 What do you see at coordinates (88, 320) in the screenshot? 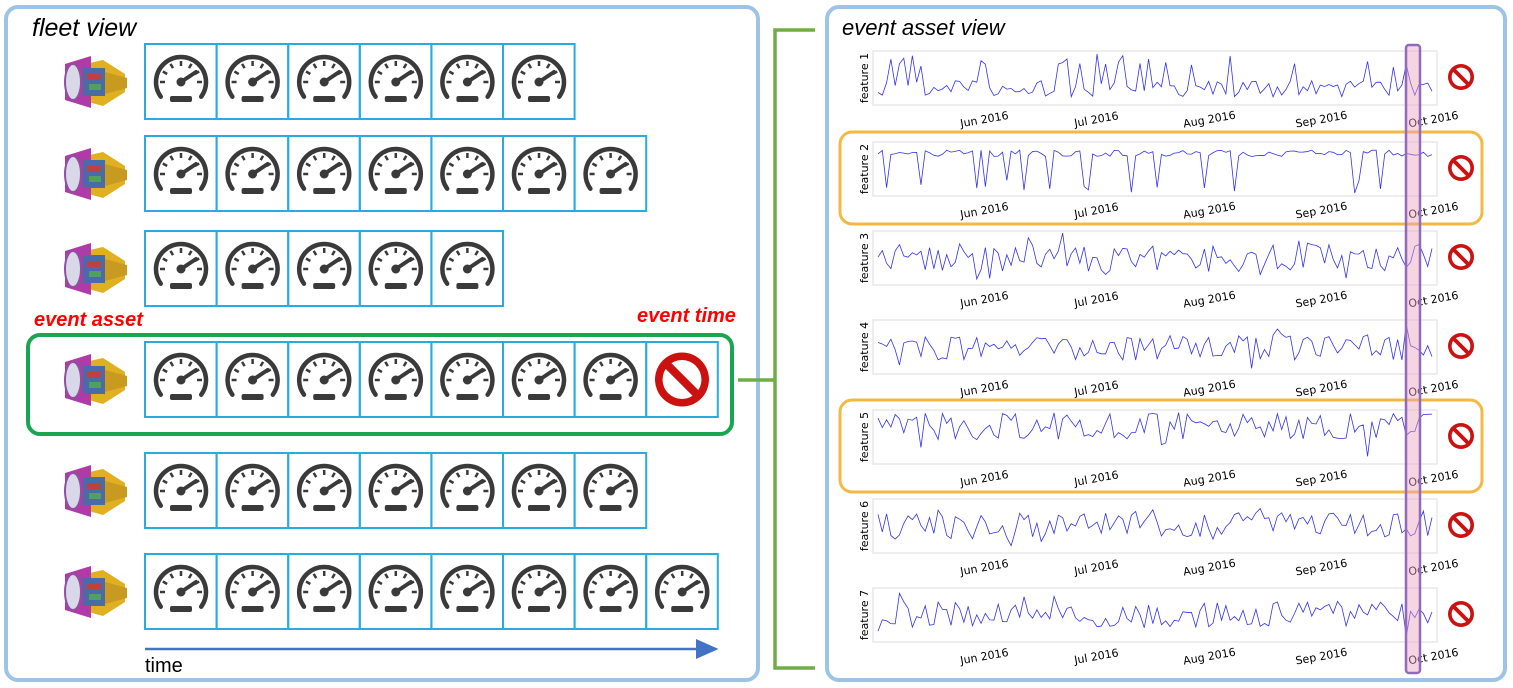
I see `event-asset-label: event asset` at bounding box center [88, 320].